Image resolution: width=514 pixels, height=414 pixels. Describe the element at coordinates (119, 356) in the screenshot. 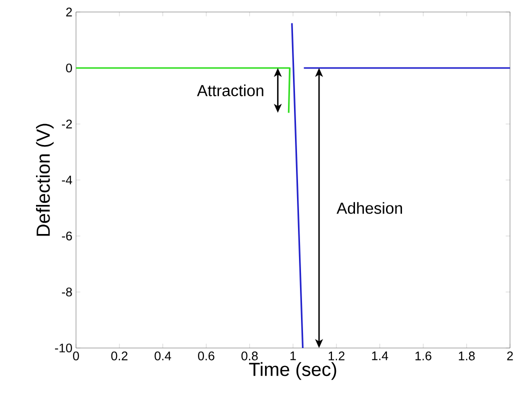

I see `x-tick-label: 0.2` at that location.